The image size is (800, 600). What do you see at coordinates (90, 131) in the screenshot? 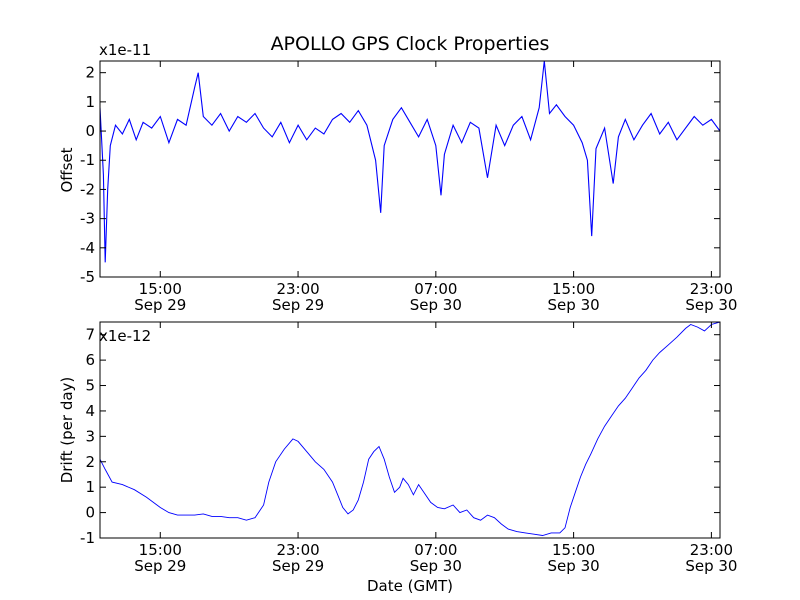
I see `offset-ytick-label: 0` at bounding box center [90, 131].